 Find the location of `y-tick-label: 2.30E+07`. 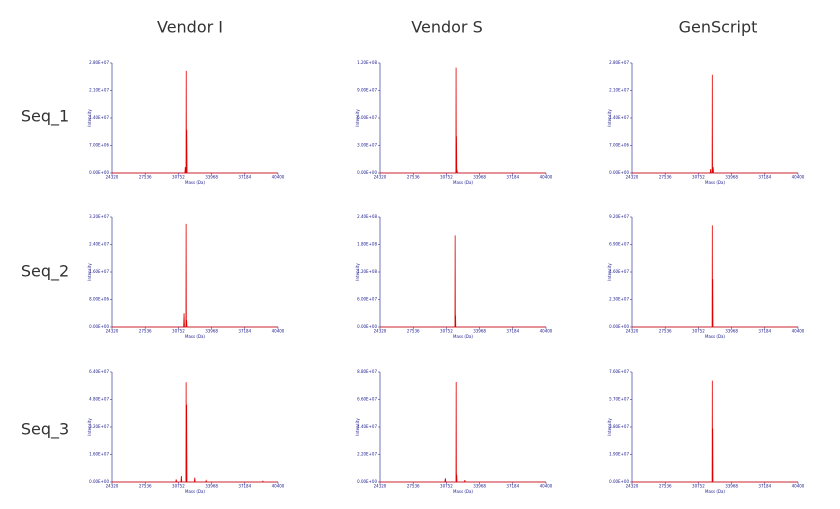

y-tick-label: 2.30E+07 is located at coordinates (619, 299).